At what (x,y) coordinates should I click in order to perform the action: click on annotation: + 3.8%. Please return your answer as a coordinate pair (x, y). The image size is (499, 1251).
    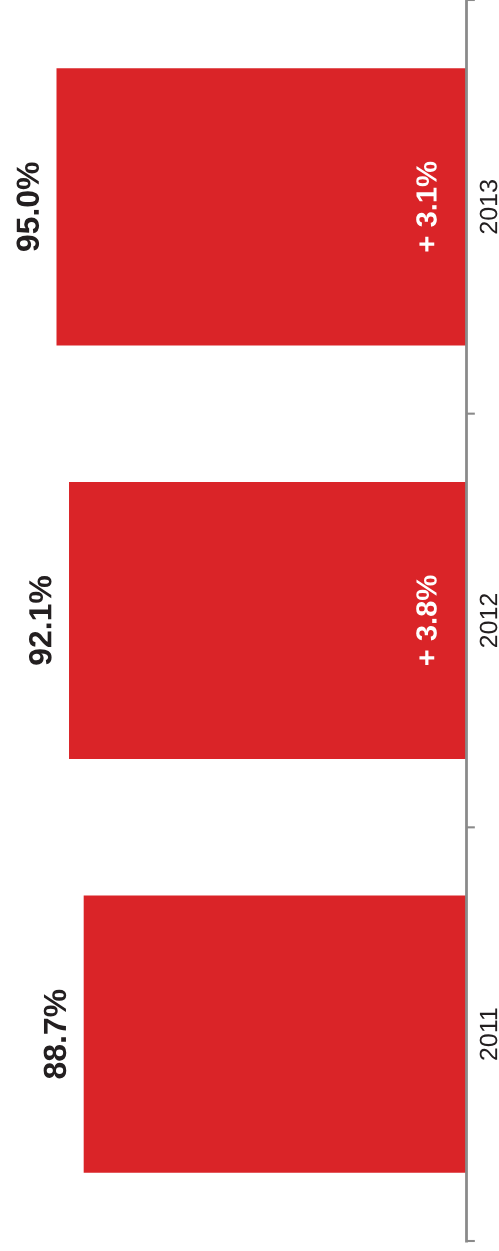
    Looking at the image, I should click on (426, 620).